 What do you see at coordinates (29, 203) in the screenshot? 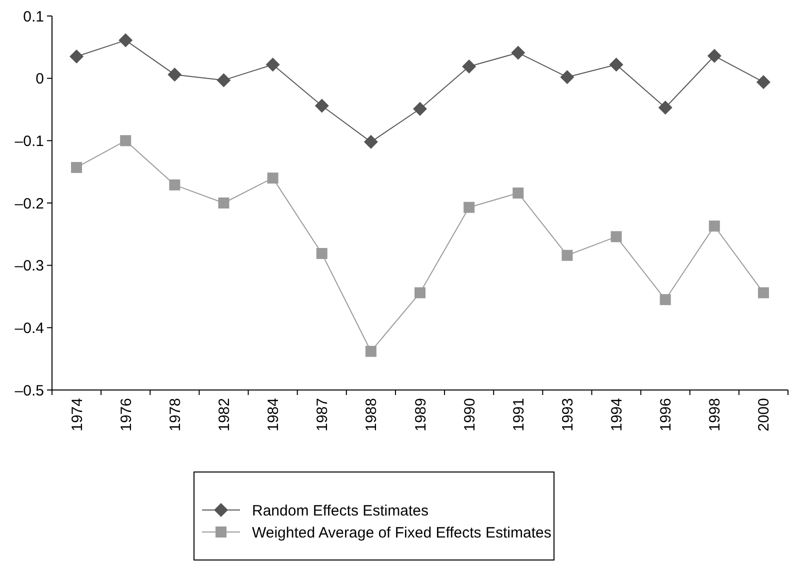
I see `y-tick-label: –0.2` at bounding box center [29, 203].